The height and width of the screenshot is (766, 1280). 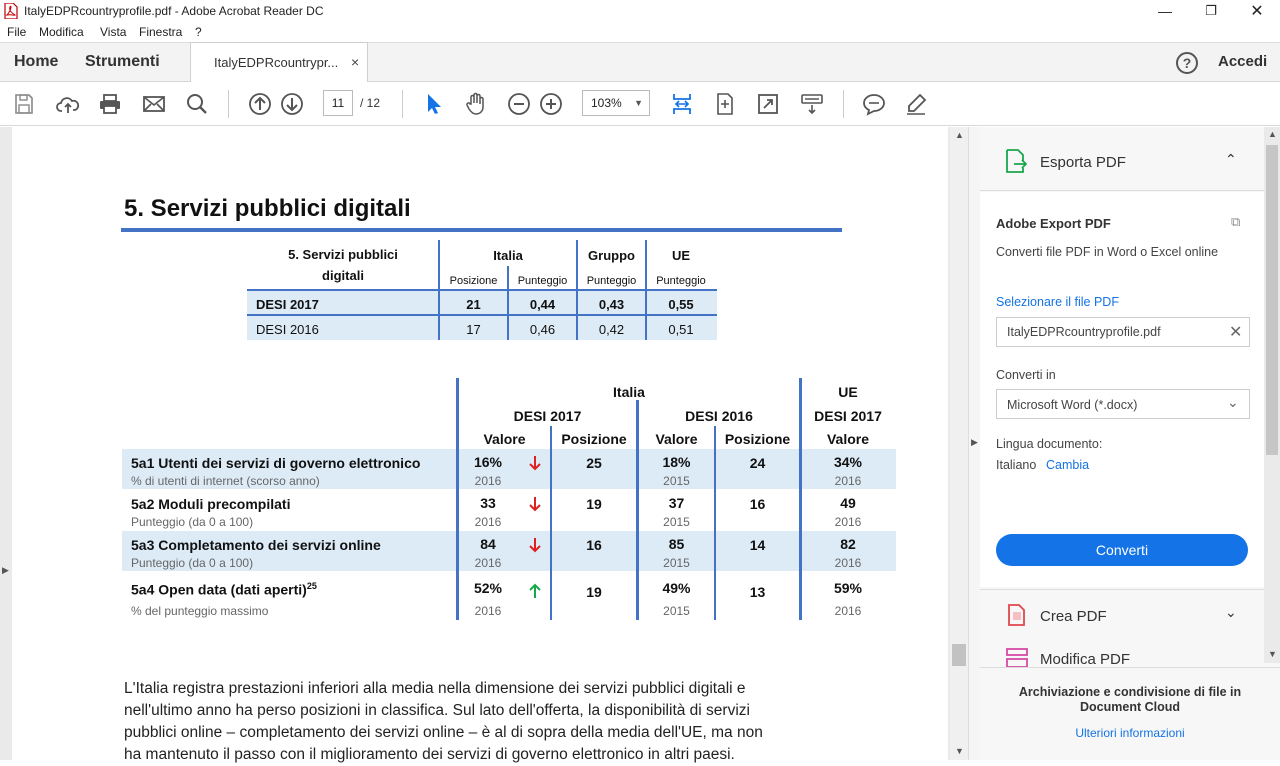 What do you see at coordinates (1130, 733) in the screenshot?
I see `more-info-link: Ulteriori informazioni` at bounding box center [1130, 733].